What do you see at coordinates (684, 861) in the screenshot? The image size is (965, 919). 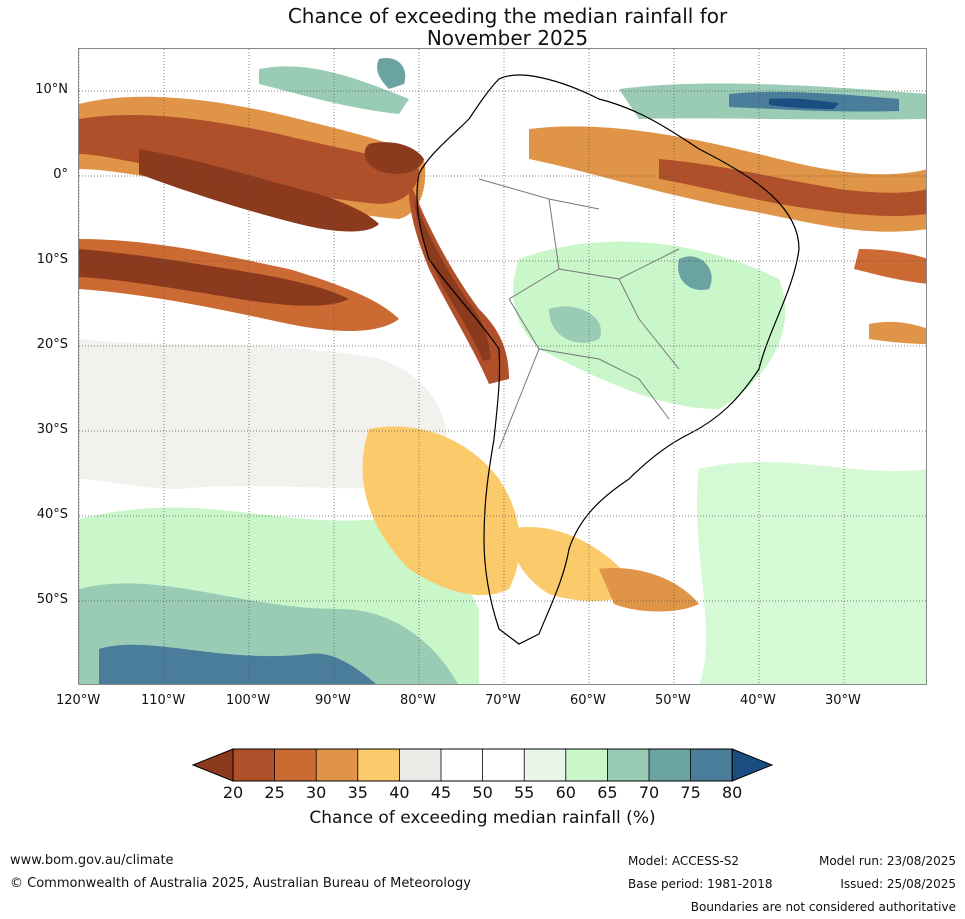 I see `footer-model: Model: ACCESS-S2` at bounding box center [684, 861].